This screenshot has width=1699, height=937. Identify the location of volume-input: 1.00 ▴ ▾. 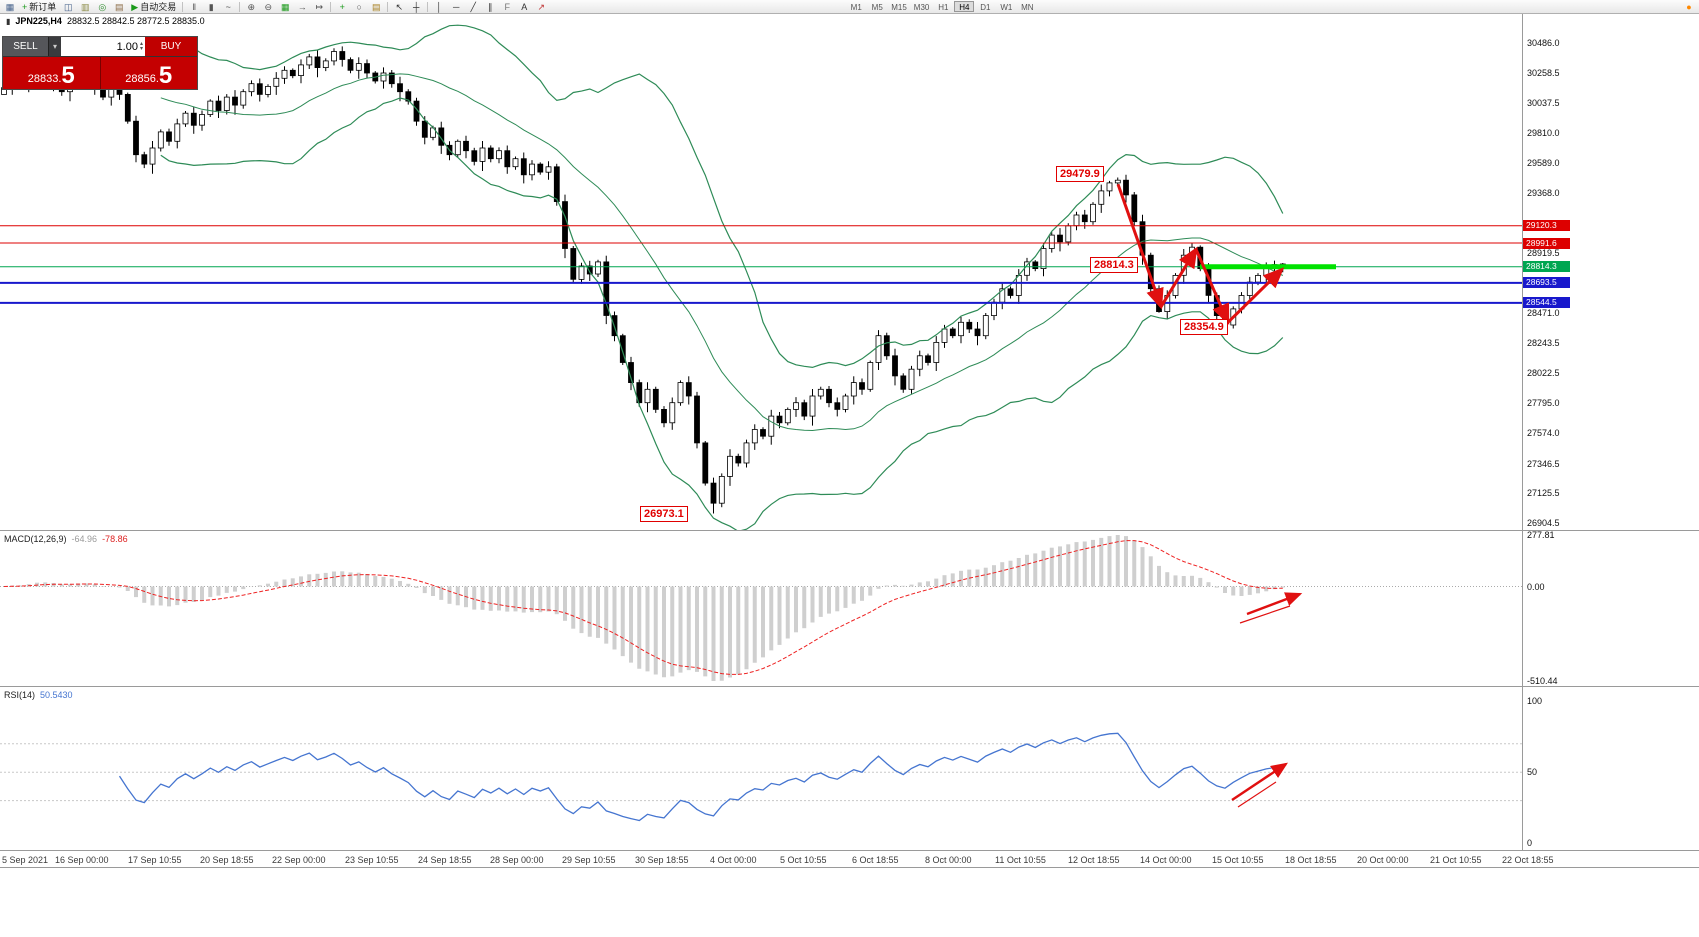
(103, 46).